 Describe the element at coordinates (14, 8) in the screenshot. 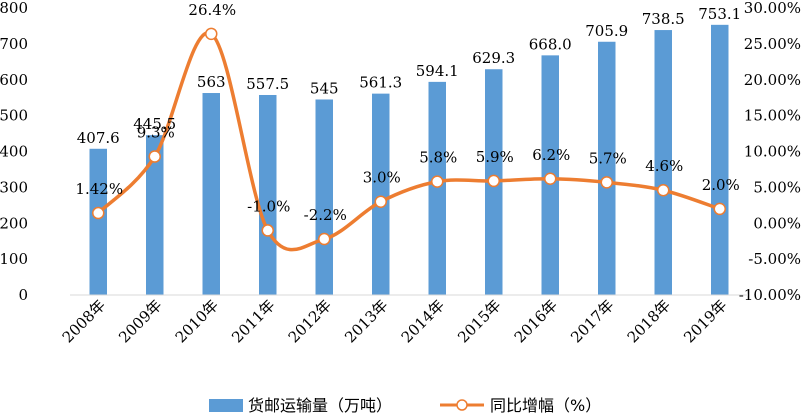

I see `left-y-tick-label: 800` at that location.